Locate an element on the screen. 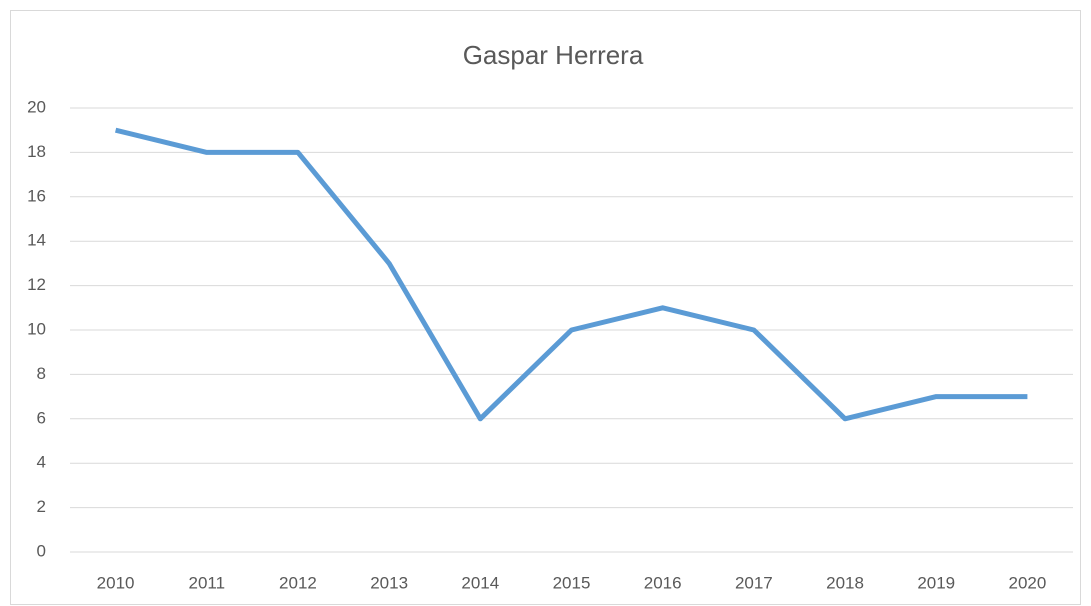  x-tick-label: 2015 is located at coordinates (572, 582).